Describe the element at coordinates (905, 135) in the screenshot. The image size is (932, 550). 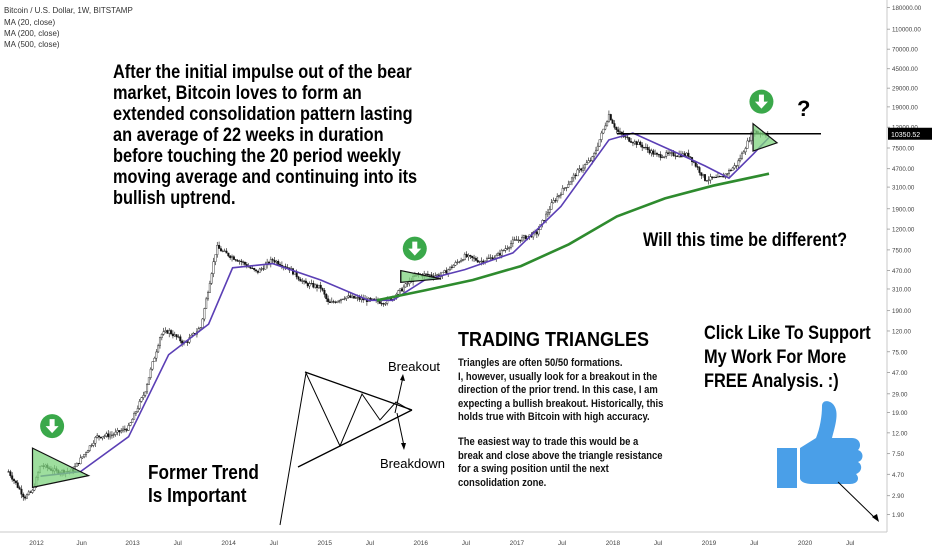
I see `current-price-label: 10350.52` at that location.